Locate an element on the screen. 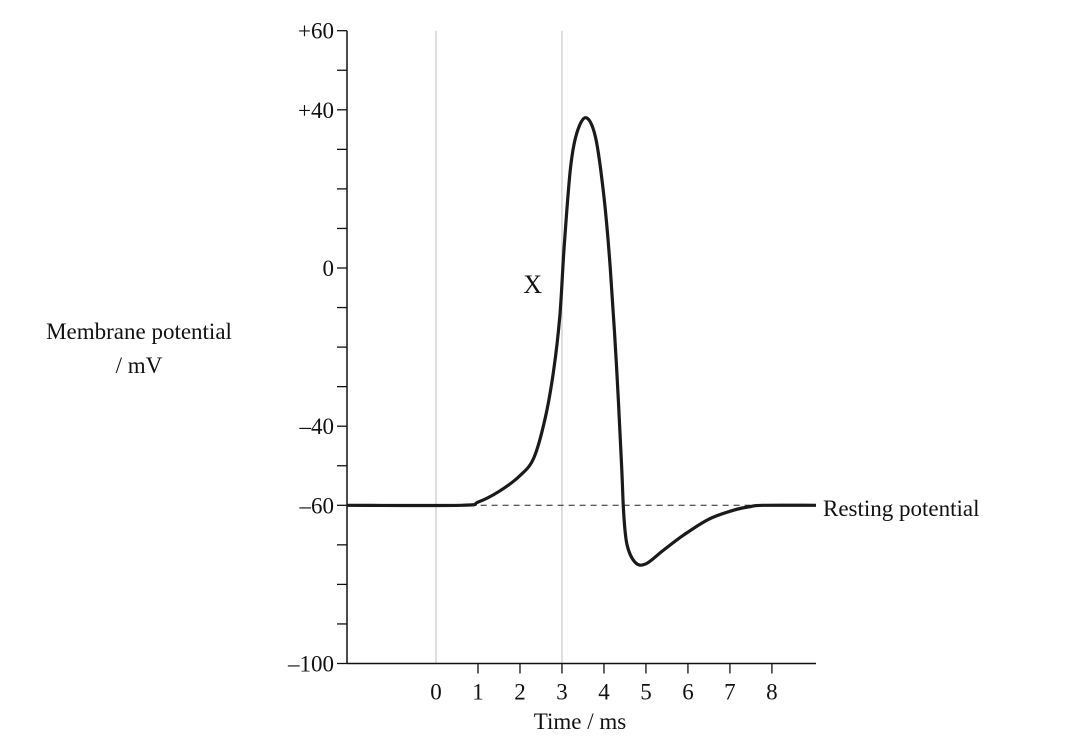 This screenshot has height=756, width=1082. x-tick-label: 6 is located at coordinates (688, 692).